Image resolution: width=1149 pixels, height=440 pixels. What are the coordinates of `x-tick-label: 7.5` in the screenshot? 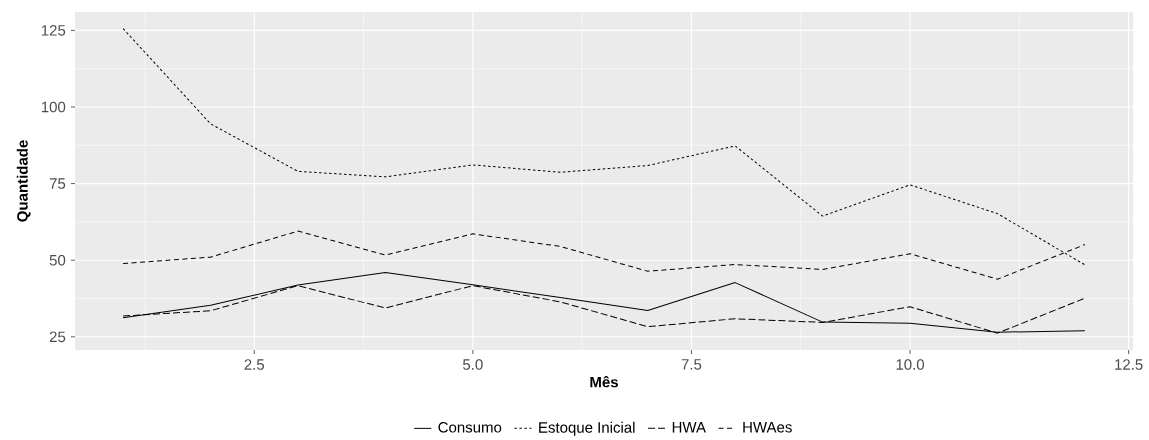 It's located at (691, 364).